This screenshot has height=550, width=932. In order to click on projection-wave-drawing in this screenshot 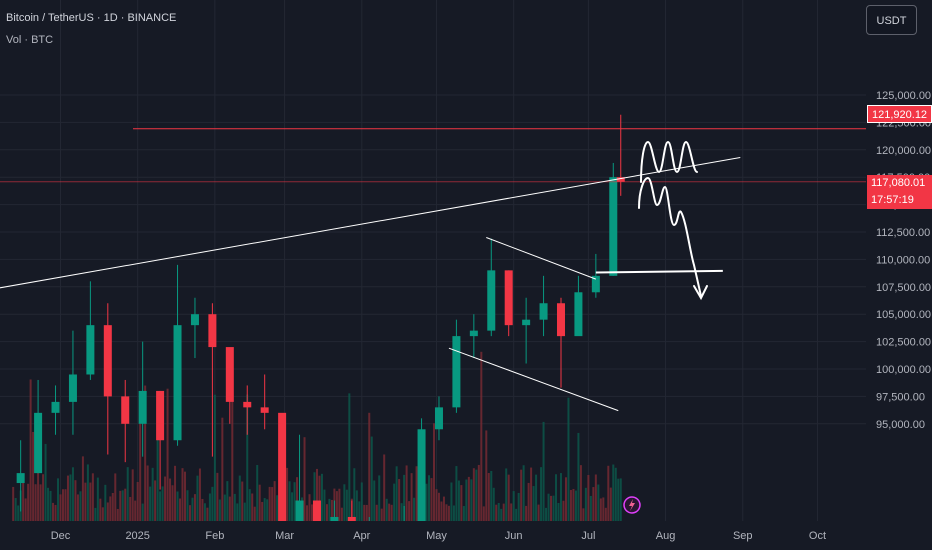, I will do `click(669, 161)`.